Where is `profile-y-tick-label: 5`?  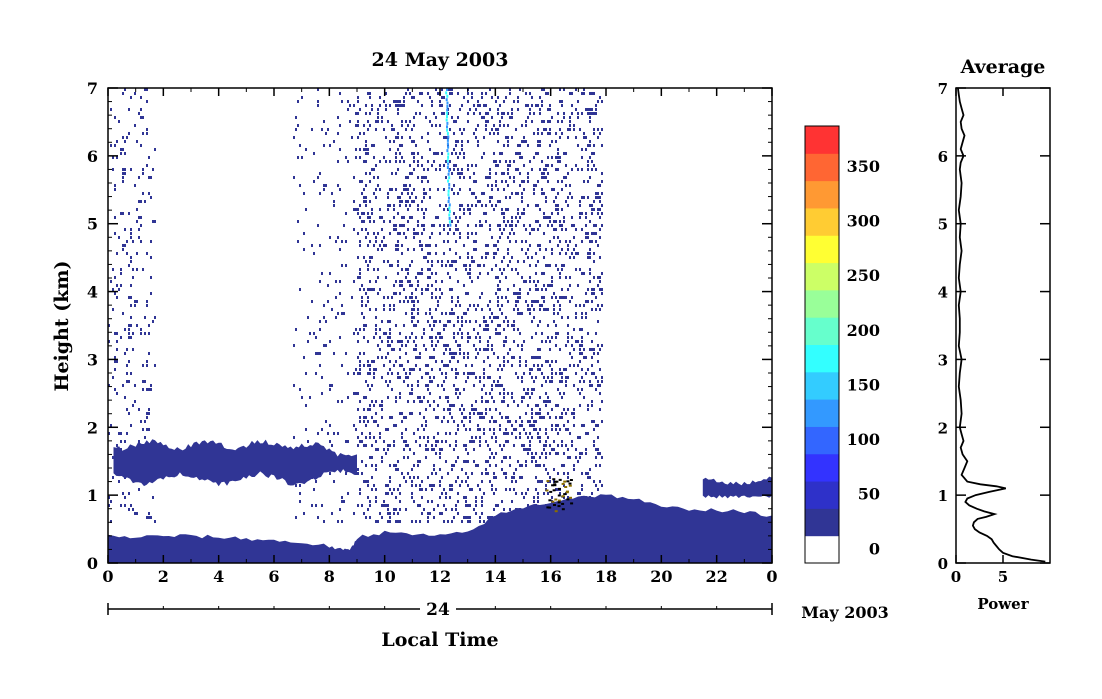
profile-y-tick-label: 5 is located at coordinates (943, 225).